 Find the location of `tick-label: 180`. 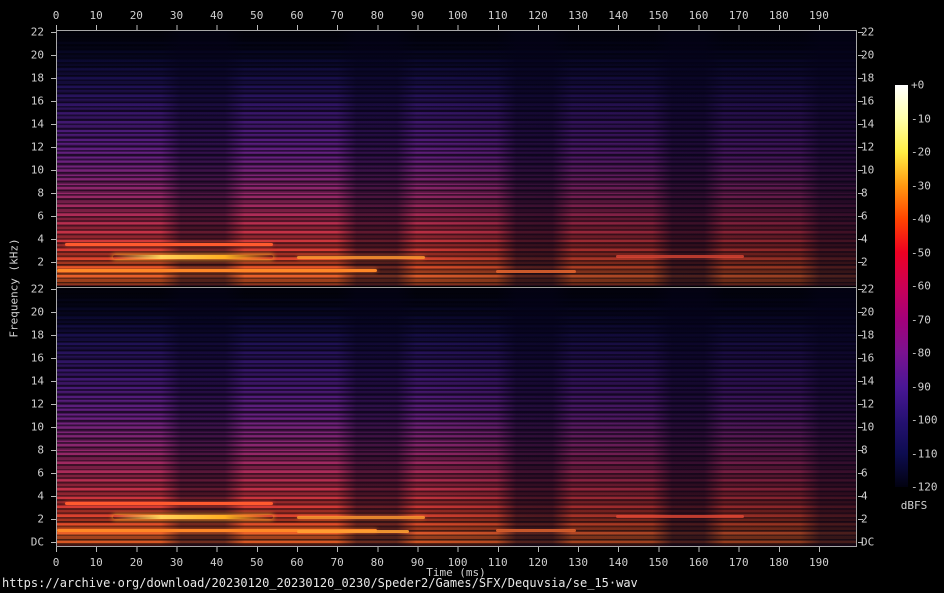

tick-label: 180 is located at coordinates (778, 562).